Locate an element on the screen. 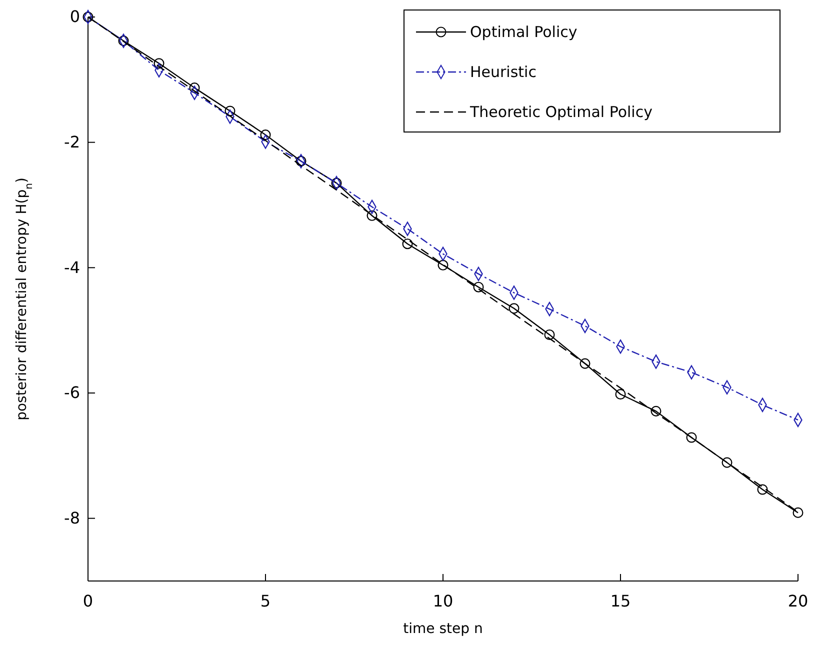  legend-label: Optimal Policy is located at coordinates (524, 32).